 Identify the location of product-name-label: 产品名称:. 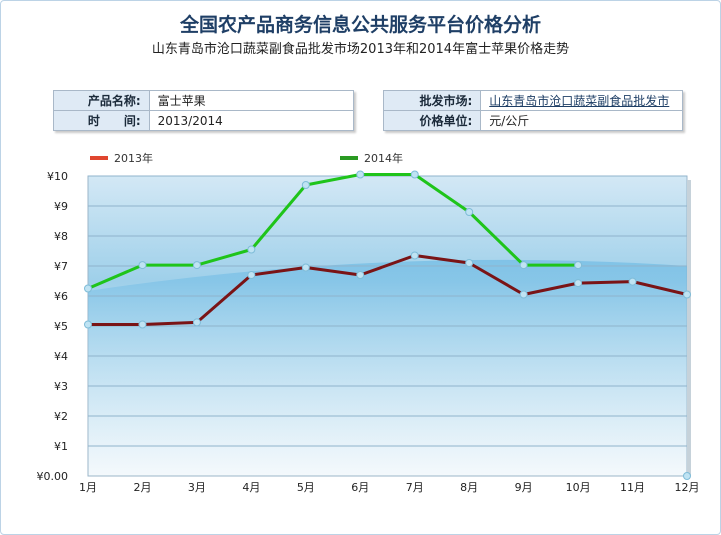
(101, 100).